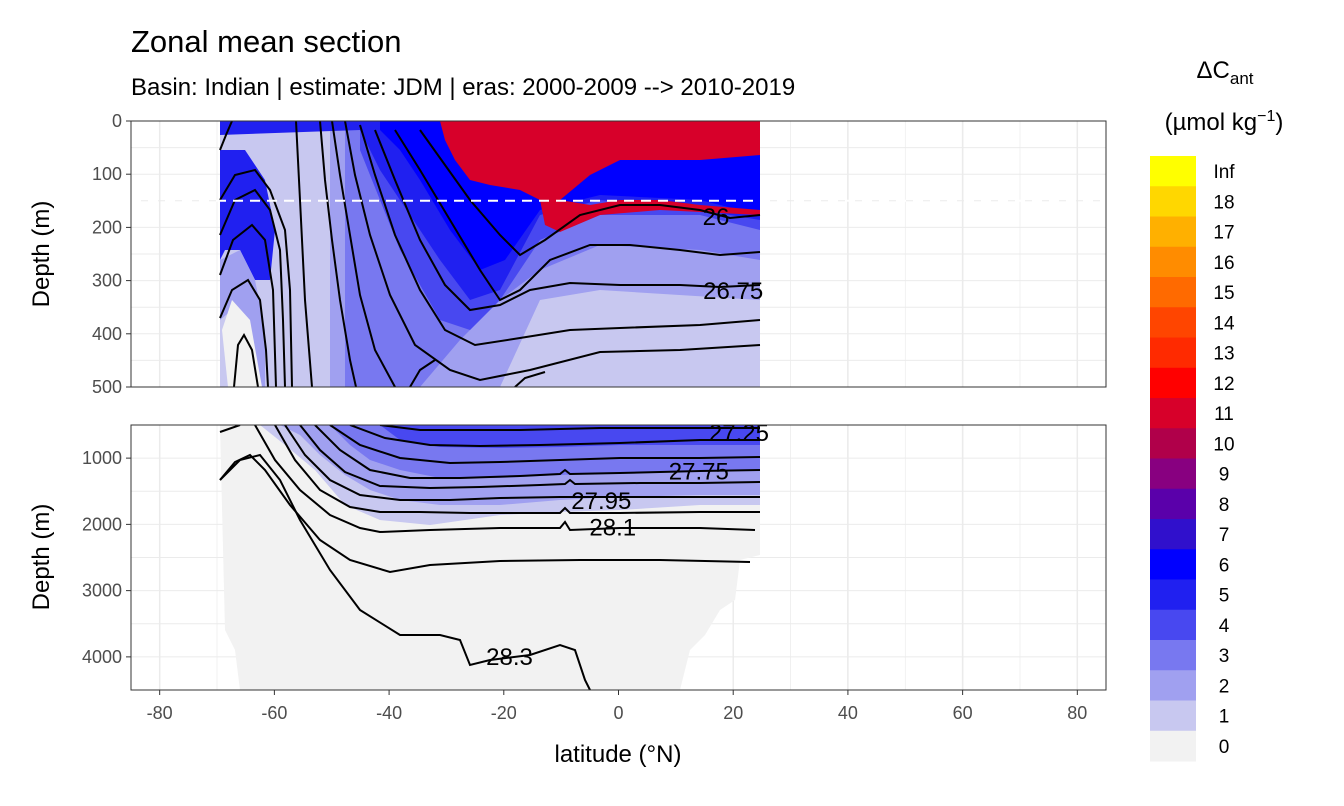  Describe the element at coordinates (1224, 747) in the screenshot. I see `legend-tick-label: 0` at that location.